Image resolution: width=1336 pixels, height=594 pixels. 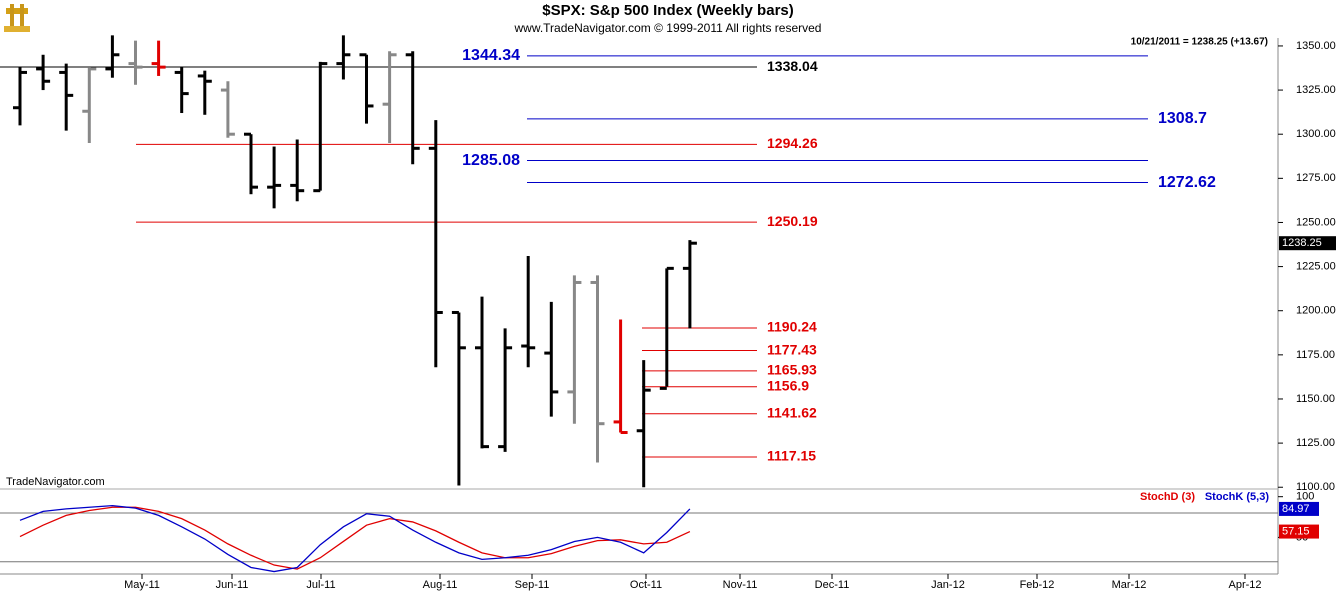 What do you see at coordinates (440, 585) in the screenshot?
I see `x-tick-label: Aug-11` at bounding box center [440, 585].